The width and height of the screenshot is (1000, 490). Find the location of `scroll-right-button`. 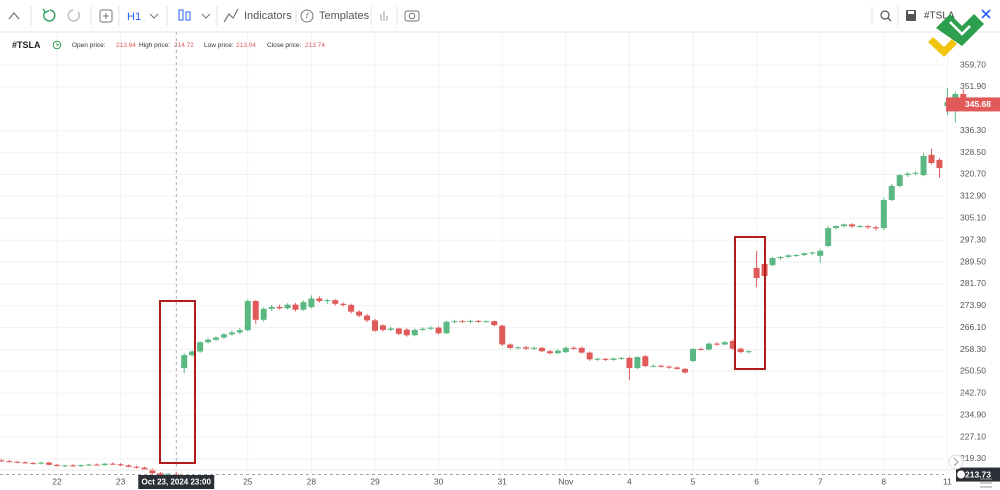

scroll-right-button is located at coordinates (956, 462).